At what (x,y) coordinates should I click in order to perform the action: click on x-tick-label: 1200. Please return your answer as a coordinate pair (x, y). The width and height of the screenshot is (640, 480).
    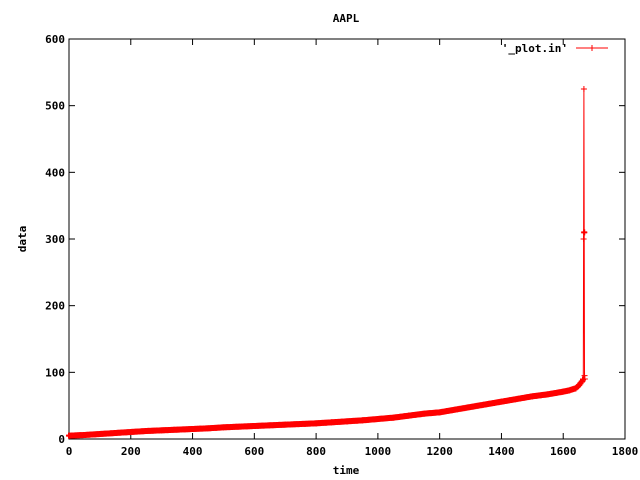
    Looking at the image, I should click on (439, 451).